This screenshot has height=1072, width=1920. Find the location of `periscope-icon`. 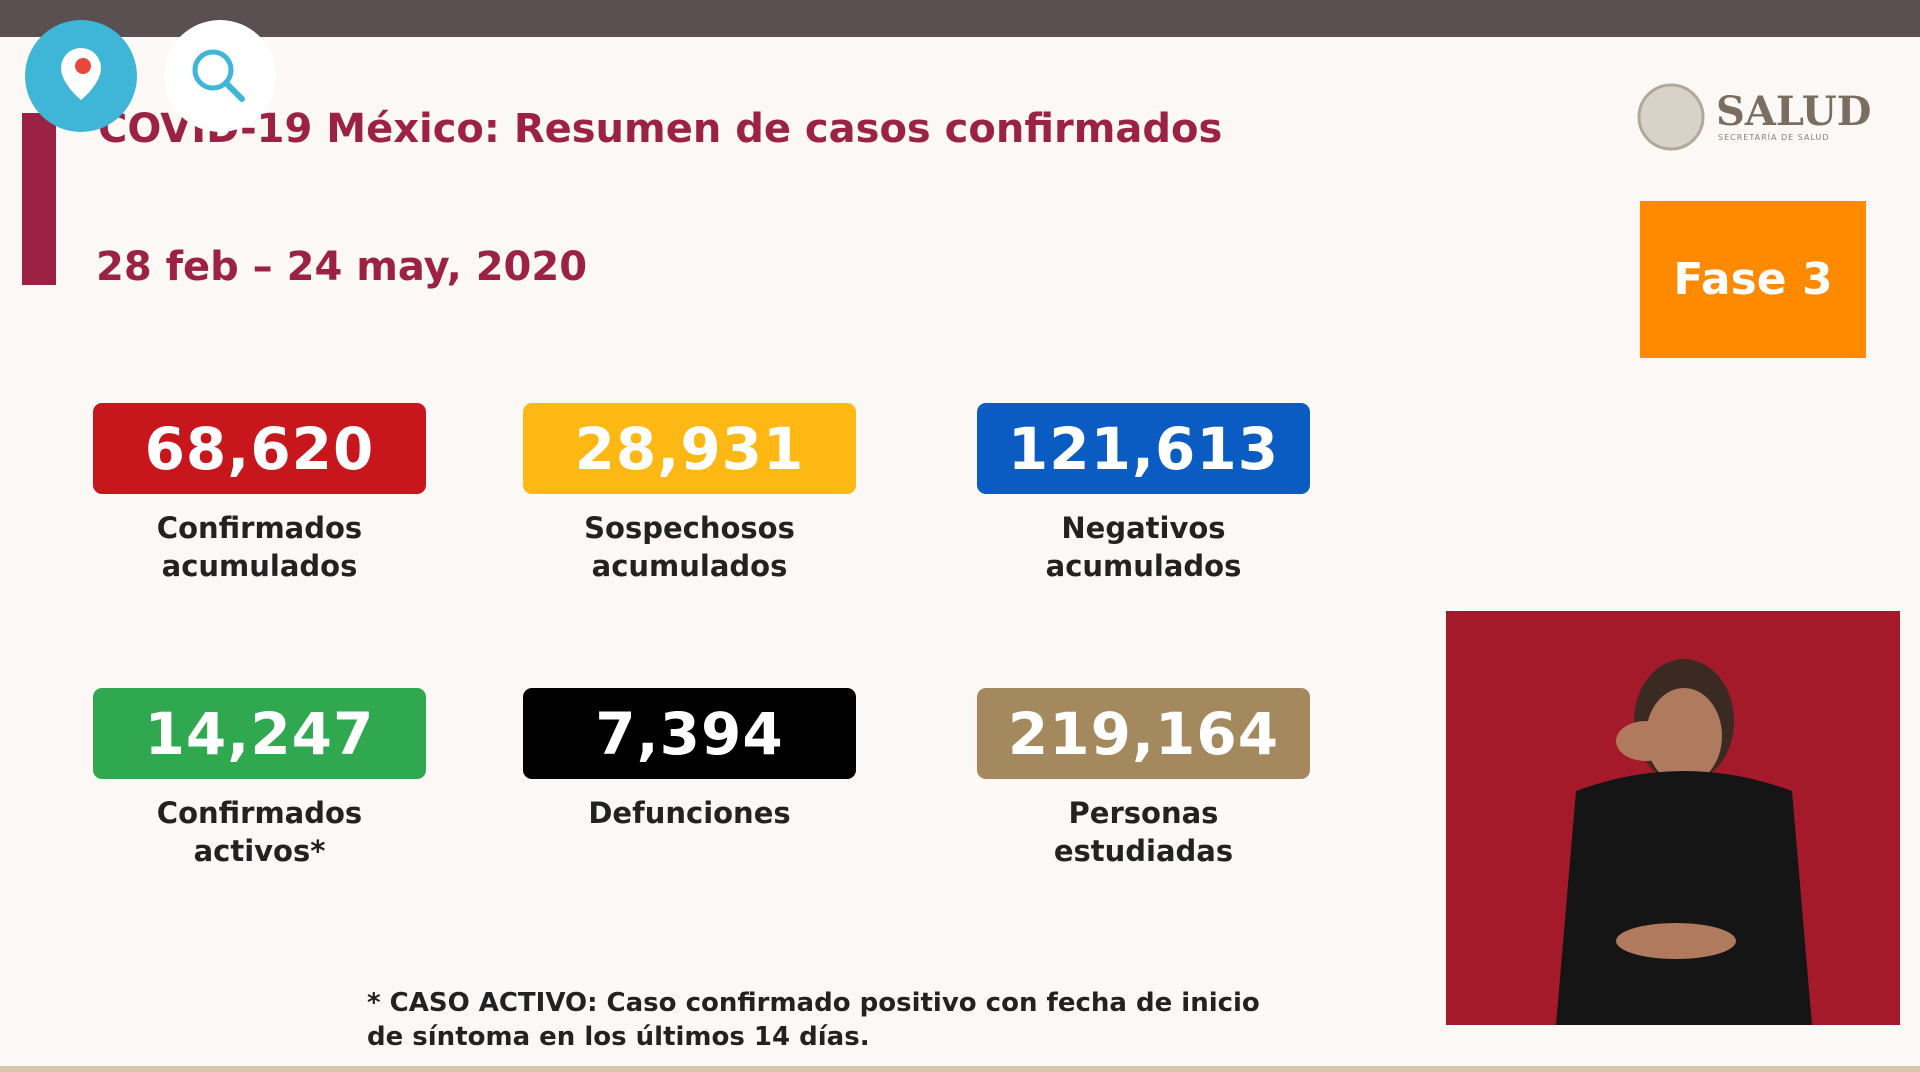

periscope-icon is located at coordinates (81, 74).